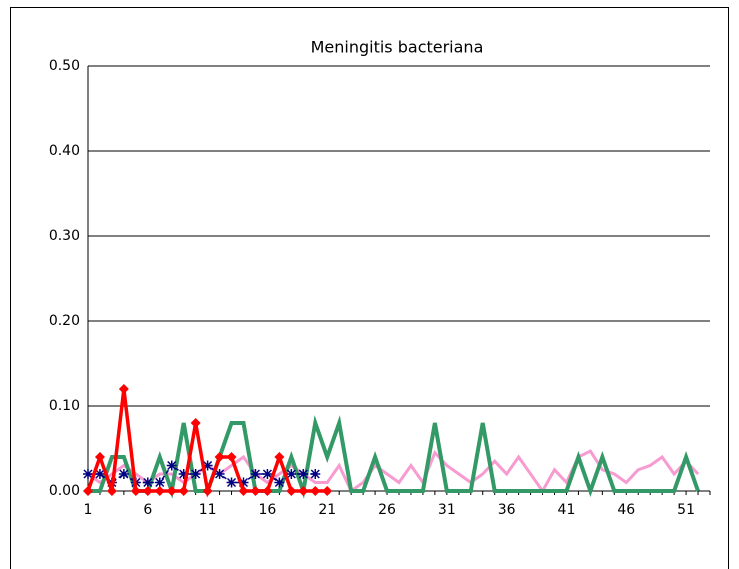 This screenshot has width=739, height=569. I want to click on x-tick-label: 46, so click(626, 510).